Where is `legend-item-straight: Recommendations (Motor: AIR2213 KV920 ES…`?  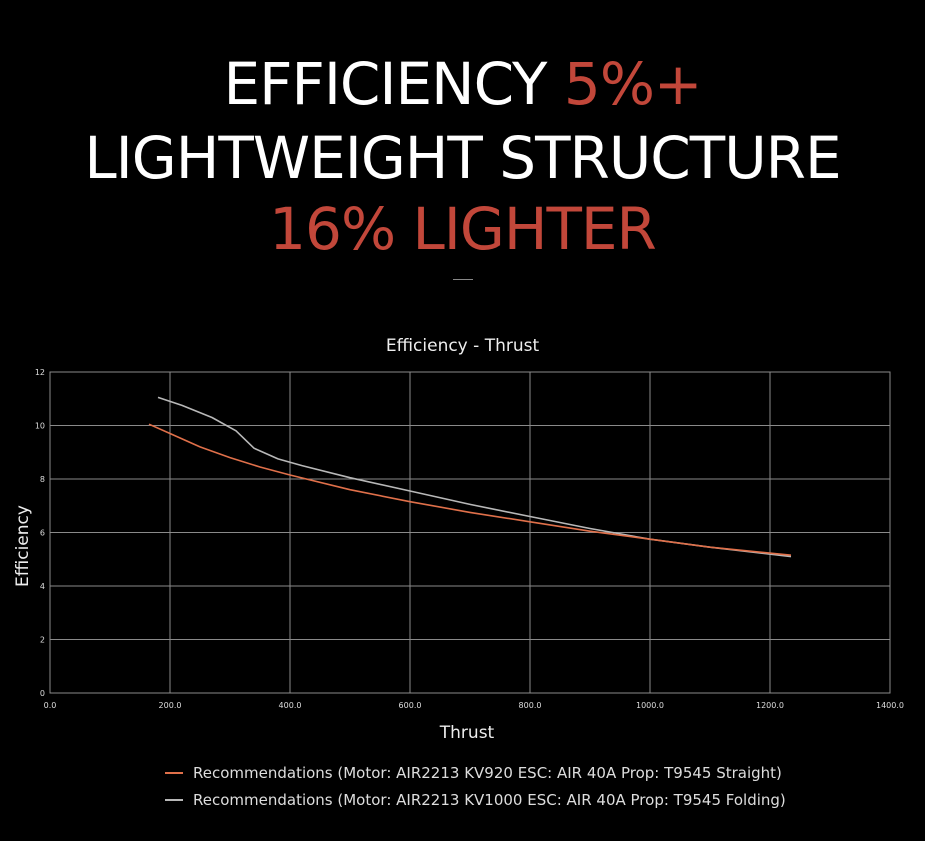 legend-item-straight: Recommendations (Motor: AIR2213 KV920 ES… is located at coordinates (473, 773).